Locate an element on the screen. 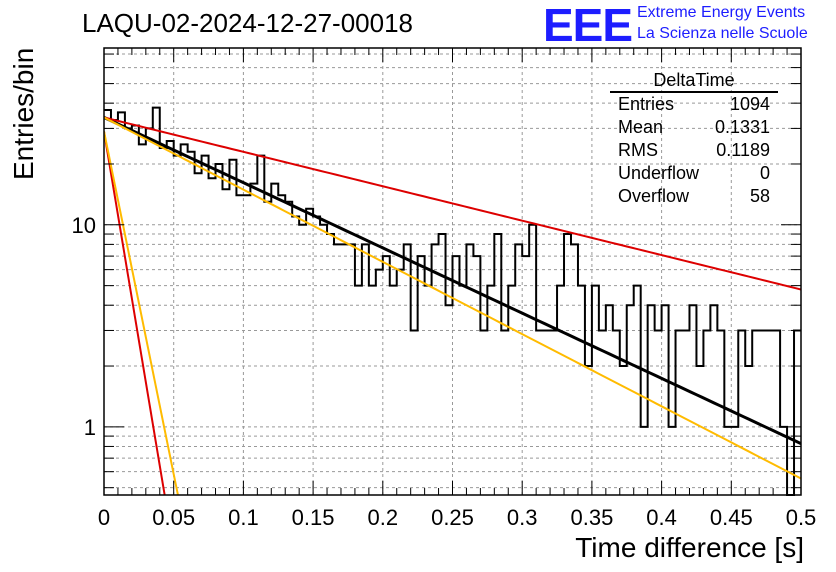  stats-label: Underflow is located at coordinates (659, 173).